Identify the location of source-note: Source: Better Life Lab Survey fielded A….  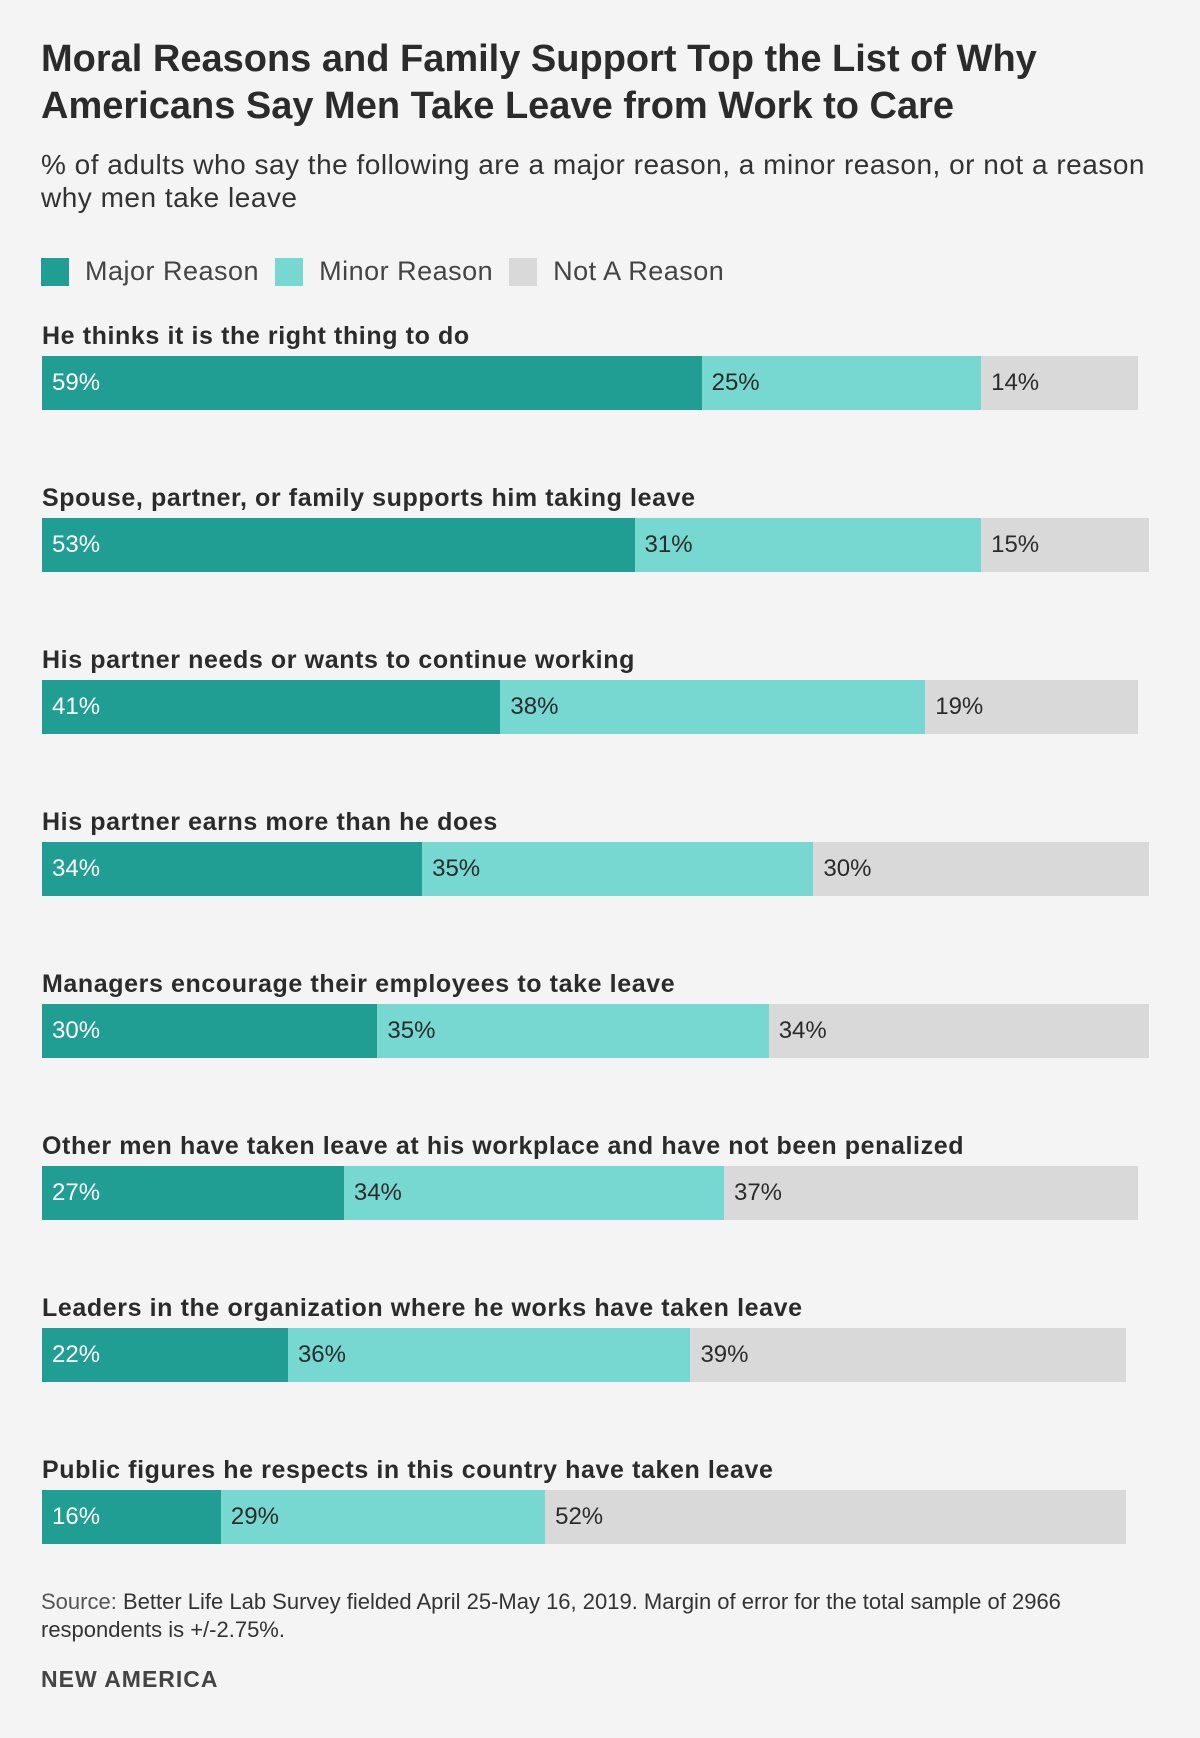
(601, 1616).